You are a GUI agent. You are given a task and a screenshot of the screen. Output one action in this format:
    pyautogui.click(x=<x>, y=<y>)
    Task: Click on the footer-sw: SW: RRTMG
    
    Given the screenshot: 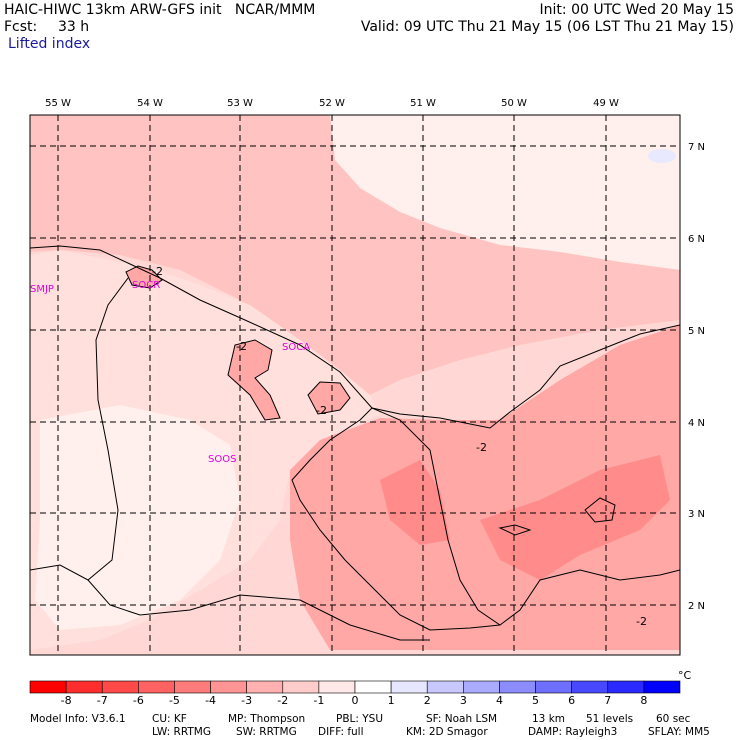 What is the action you would take?
    pyautogui.click(x=266, y=732)
    